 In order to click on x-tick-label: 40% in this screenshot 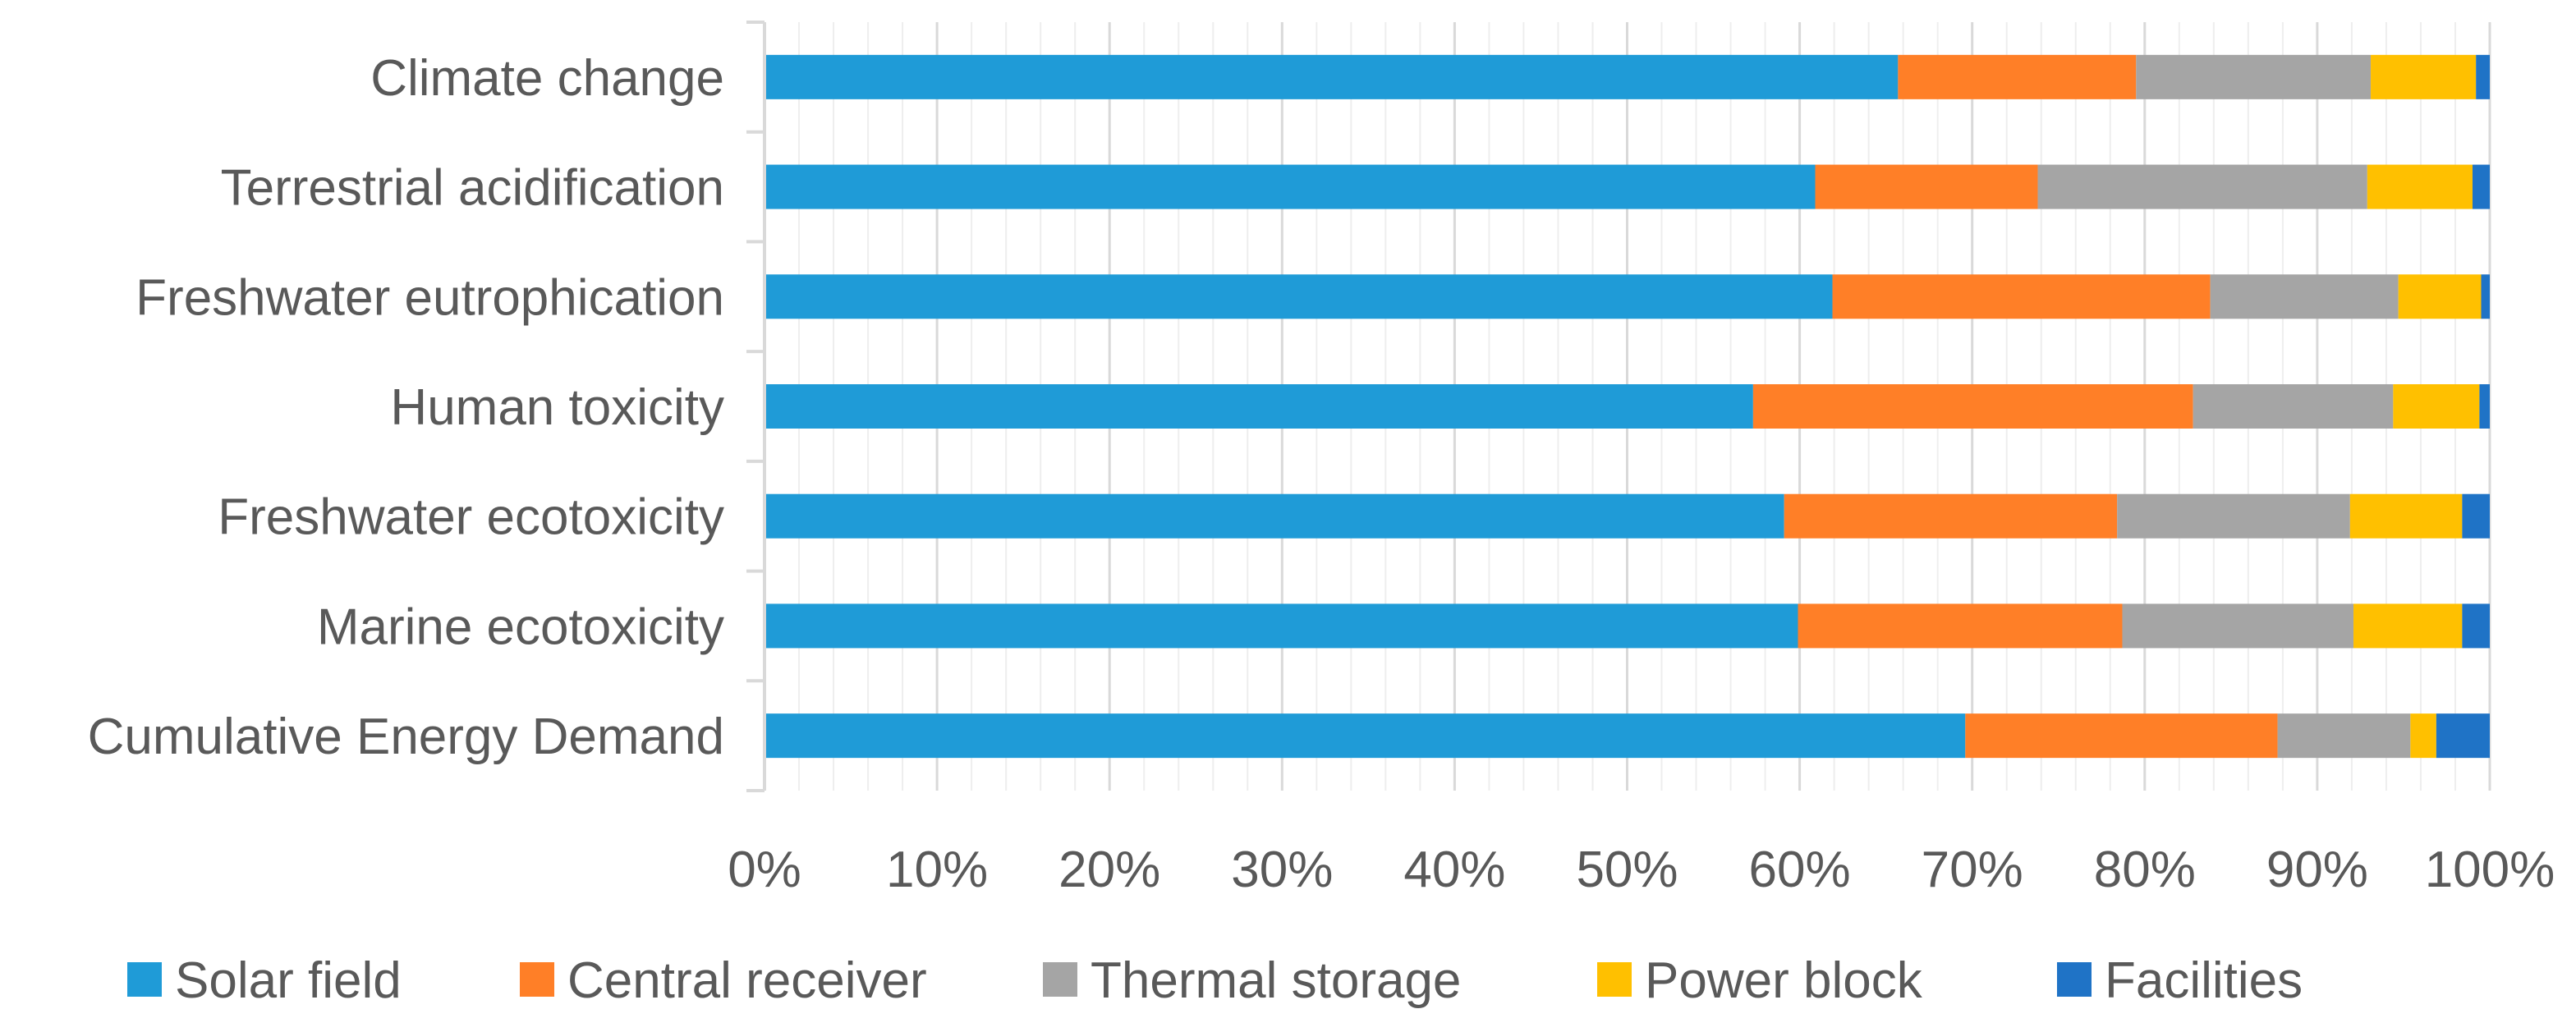, I will do `click(1454, 870)`.